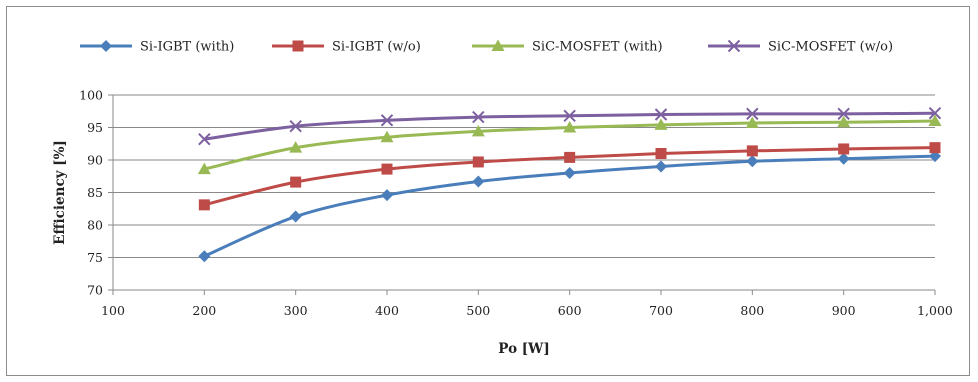 The image size is (978, 382). Describe the element at coordinates (830, 47) in the screenshot. I see `legend-label: SiC-MOSFET (w/o)` at that location.